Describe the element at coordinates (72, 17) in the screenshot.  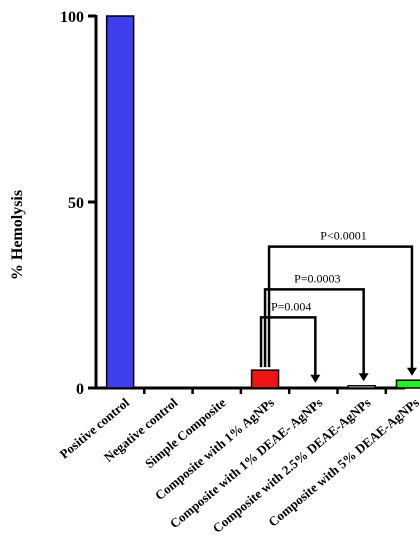
I see `y-tick-label: 100` at that location.